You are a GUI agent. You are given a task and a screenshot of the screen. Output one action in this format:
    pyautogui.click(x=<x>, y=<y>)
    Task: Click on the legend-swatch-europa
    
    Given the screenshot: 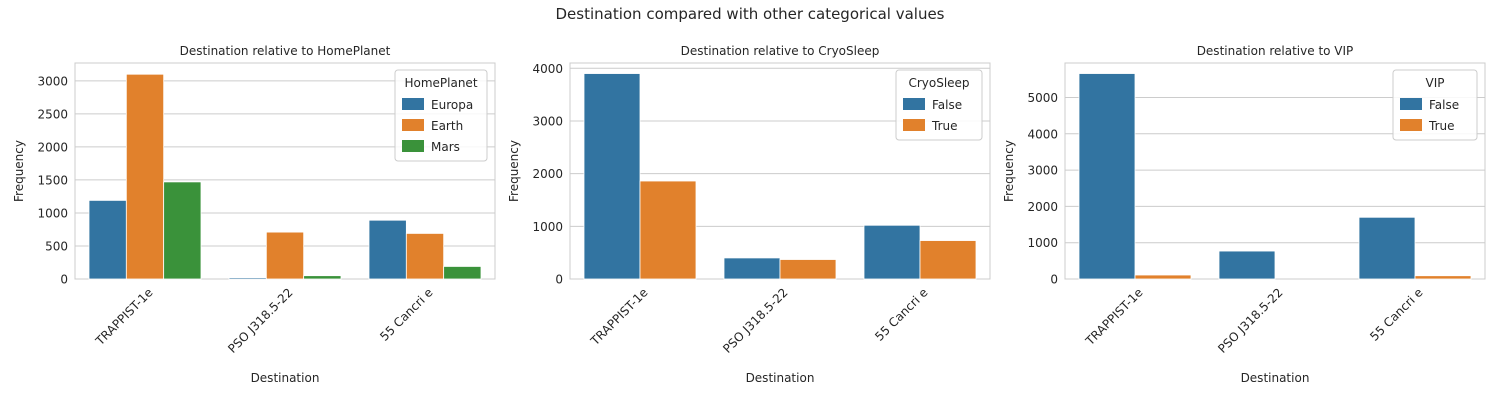 What is the action you would take?
    pyautogui.click(x=413, y=104)
    